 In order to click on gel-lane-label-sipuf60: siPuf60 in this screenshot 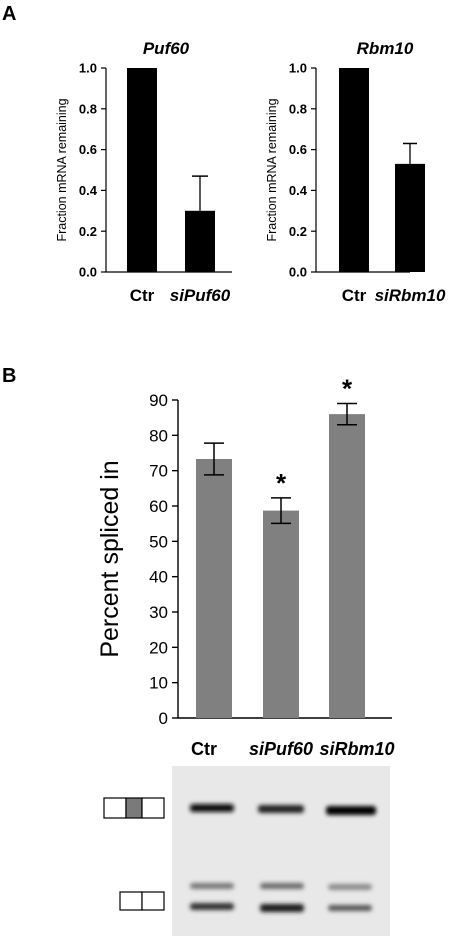, I will do `click(281, 749)`.